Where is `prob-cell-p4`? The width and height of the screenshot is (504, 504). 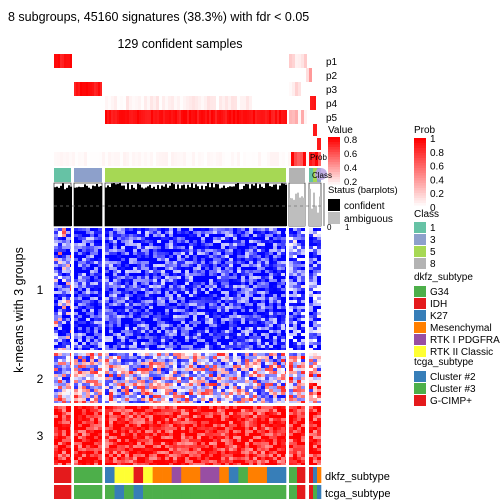 prob-cell-p4 is located at coordinates (190, 103).